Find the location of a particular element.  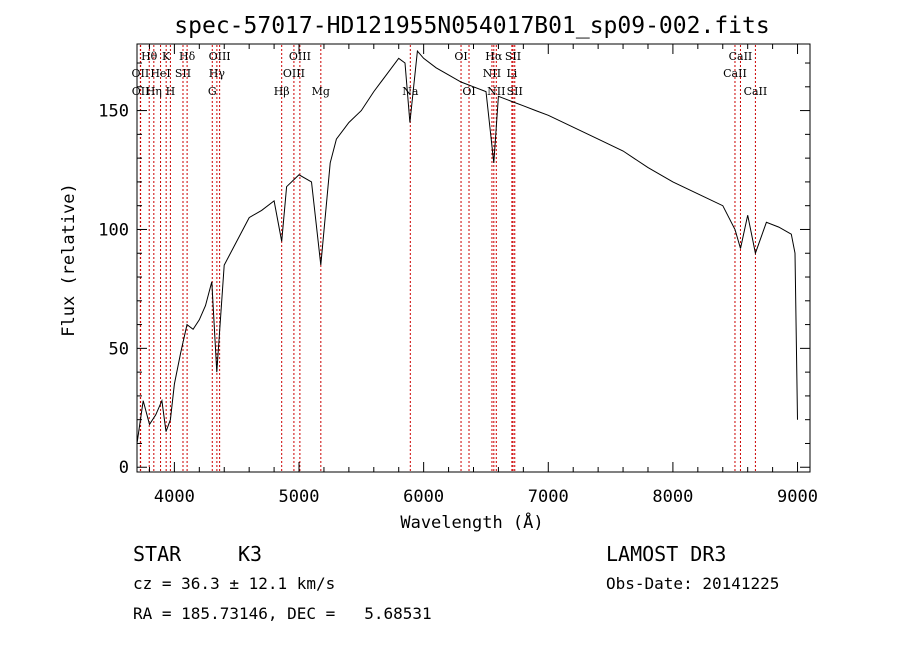

line-marker-label: Na is located at coordinates (410, 91).